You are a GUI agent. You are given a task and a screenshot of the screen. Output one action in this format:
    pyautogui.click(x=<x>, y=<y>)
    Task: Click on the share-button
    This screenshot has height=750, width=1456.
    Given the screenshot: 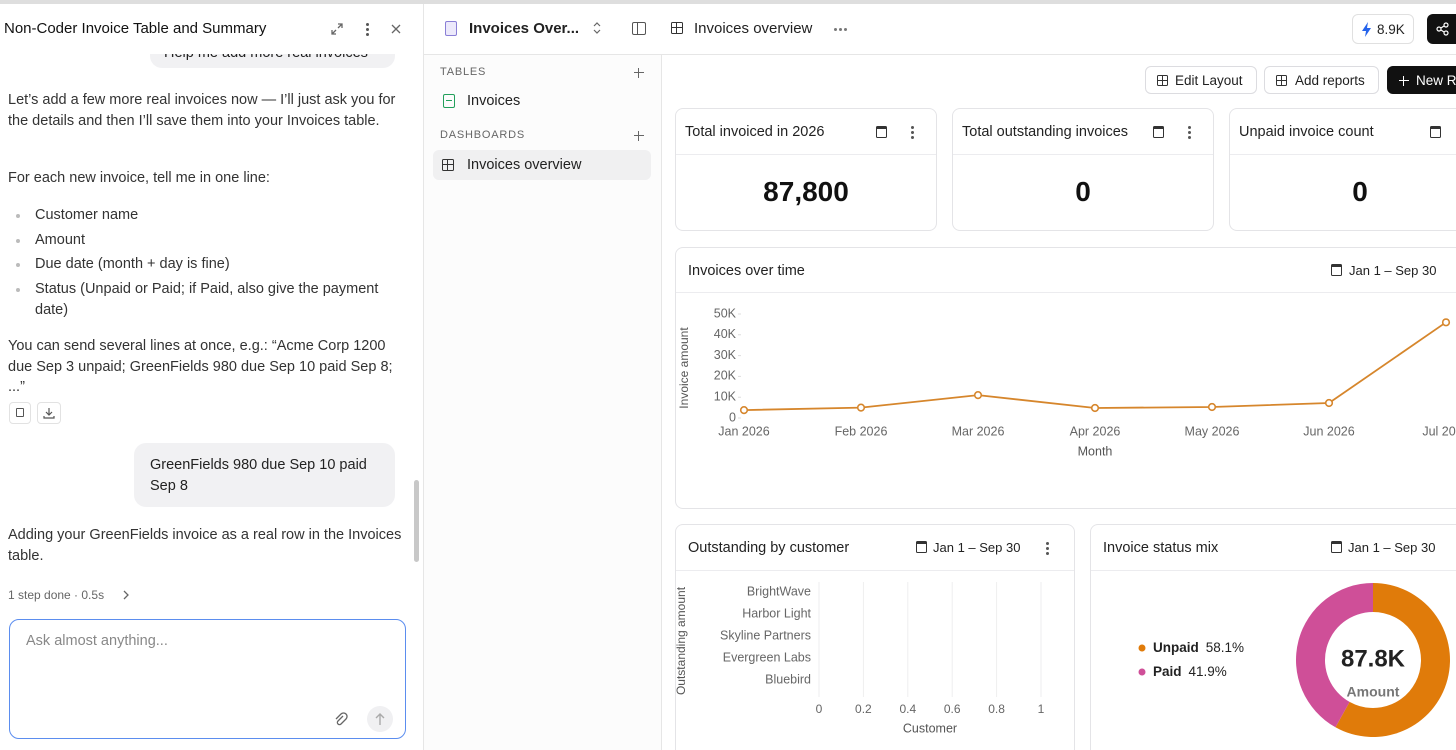 What is the action you would take?
    pyautogui.click(x=1441, y=29)
    